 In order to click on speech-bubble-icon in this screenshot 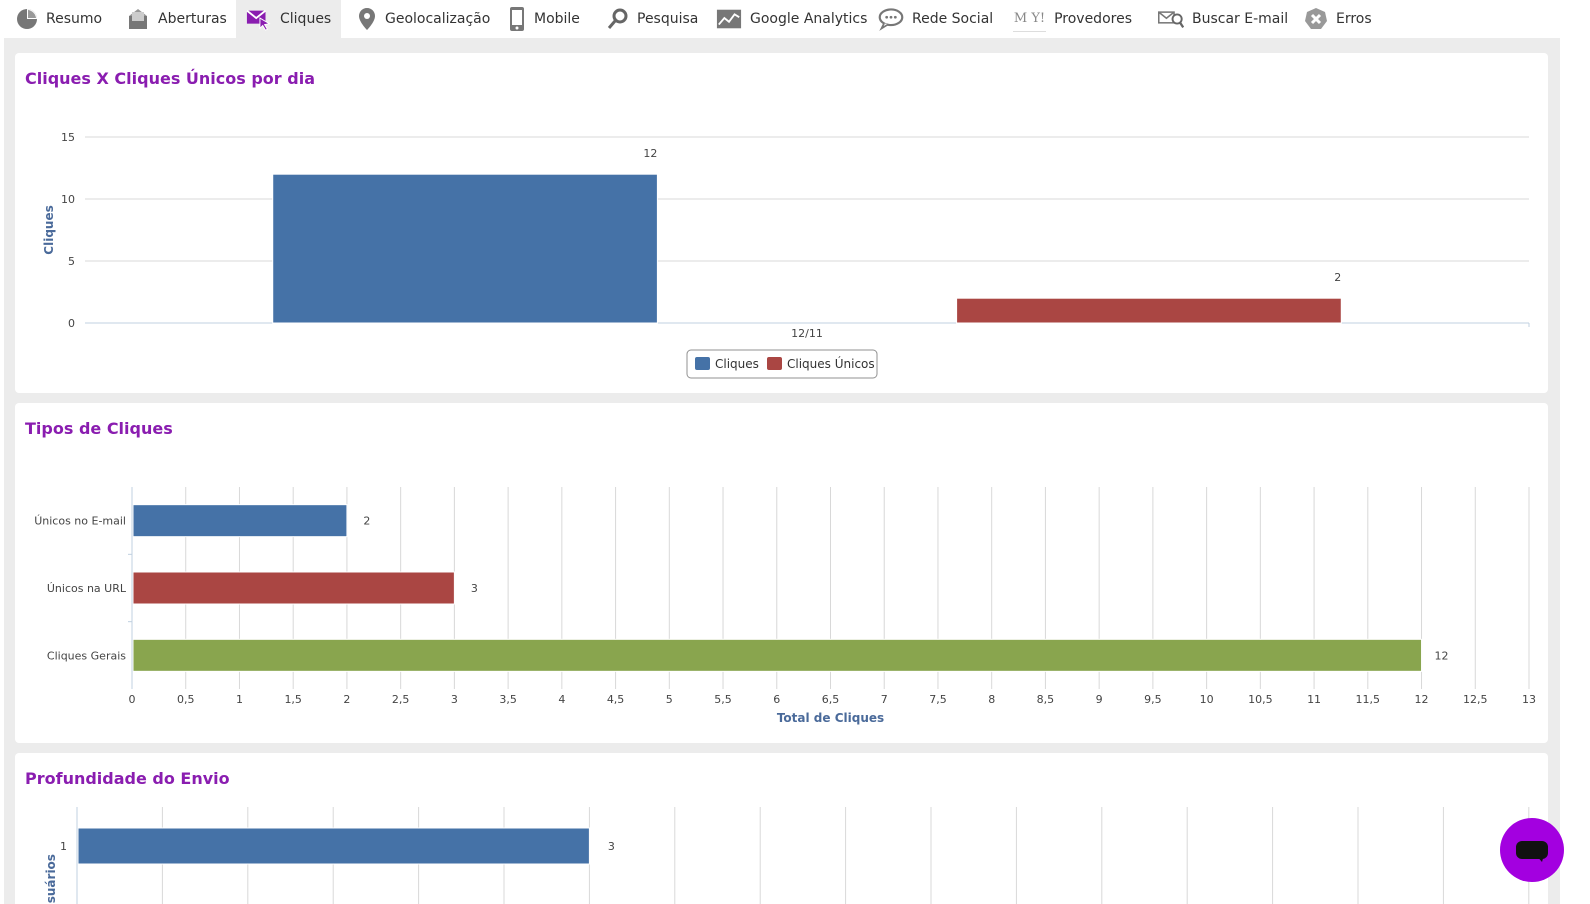, I will do `click(891, 19)`.